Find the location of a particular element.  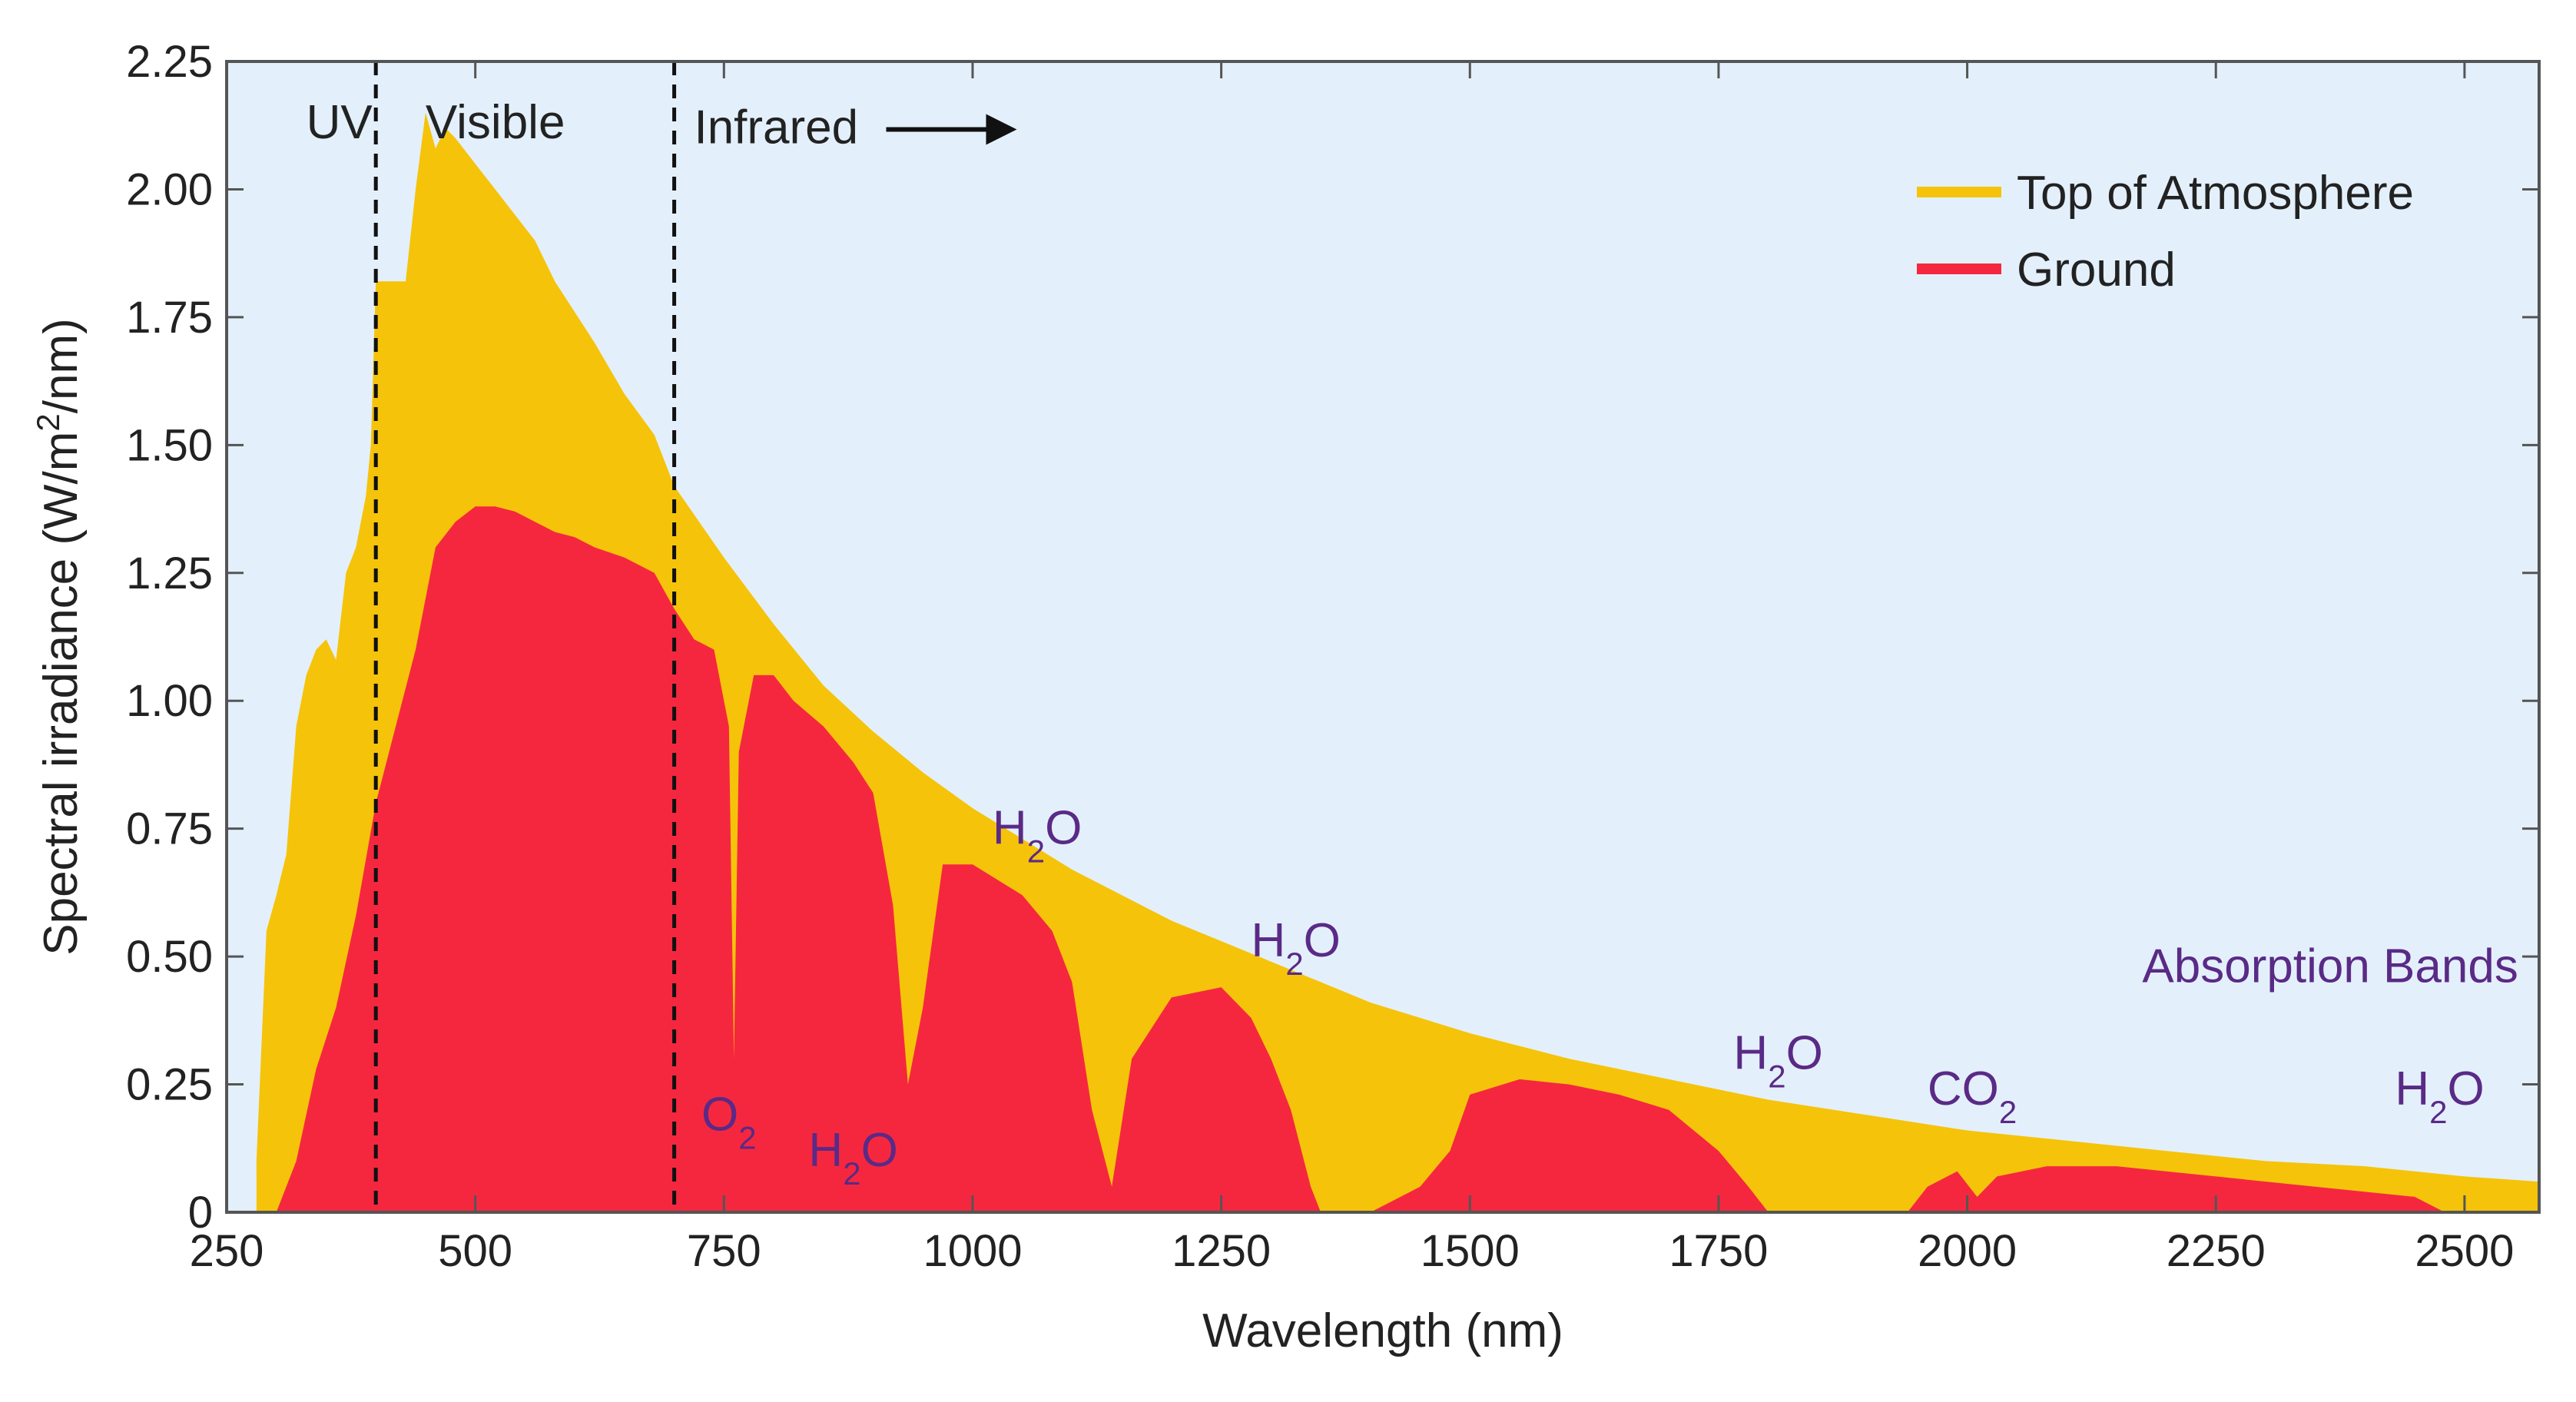

absorption-band-label: O2 is located at coordinates (729, 1121).